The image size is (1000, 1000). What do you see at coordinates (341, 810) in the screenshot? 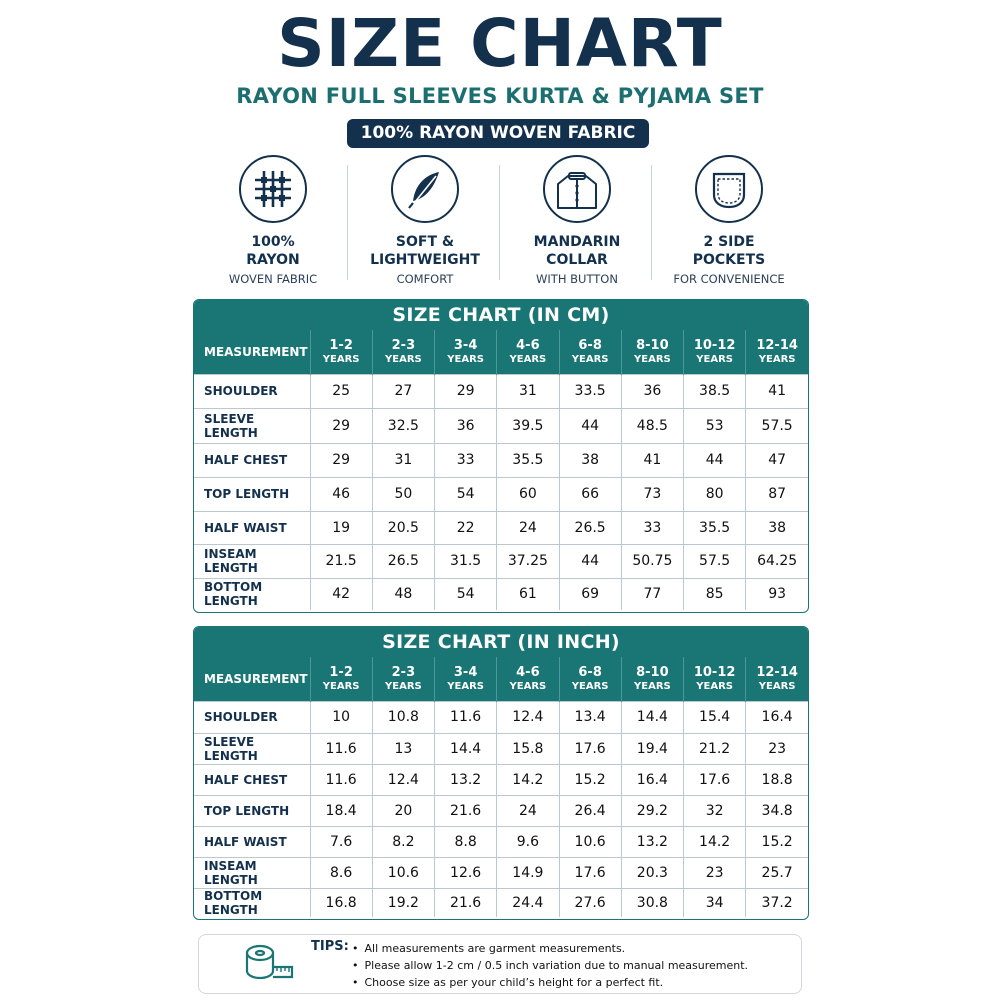
I see `table-cell: 18.4` at bounding box center [341, 810].